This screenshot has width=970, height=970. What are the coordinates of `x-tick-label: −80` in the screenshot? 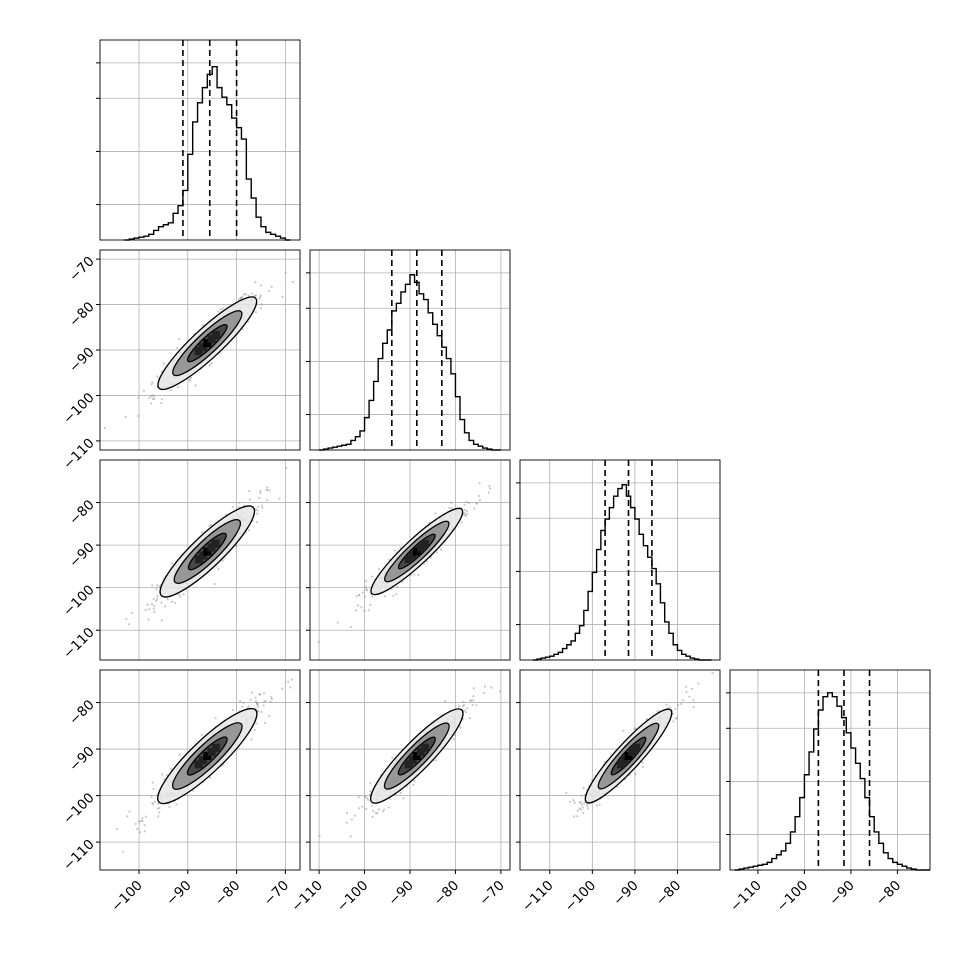 It's located at (446, 893).